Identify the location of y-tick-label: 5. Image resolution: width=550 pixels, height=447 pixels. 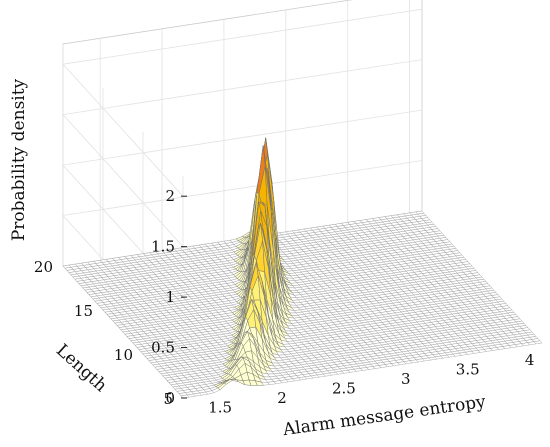
(168, 399).